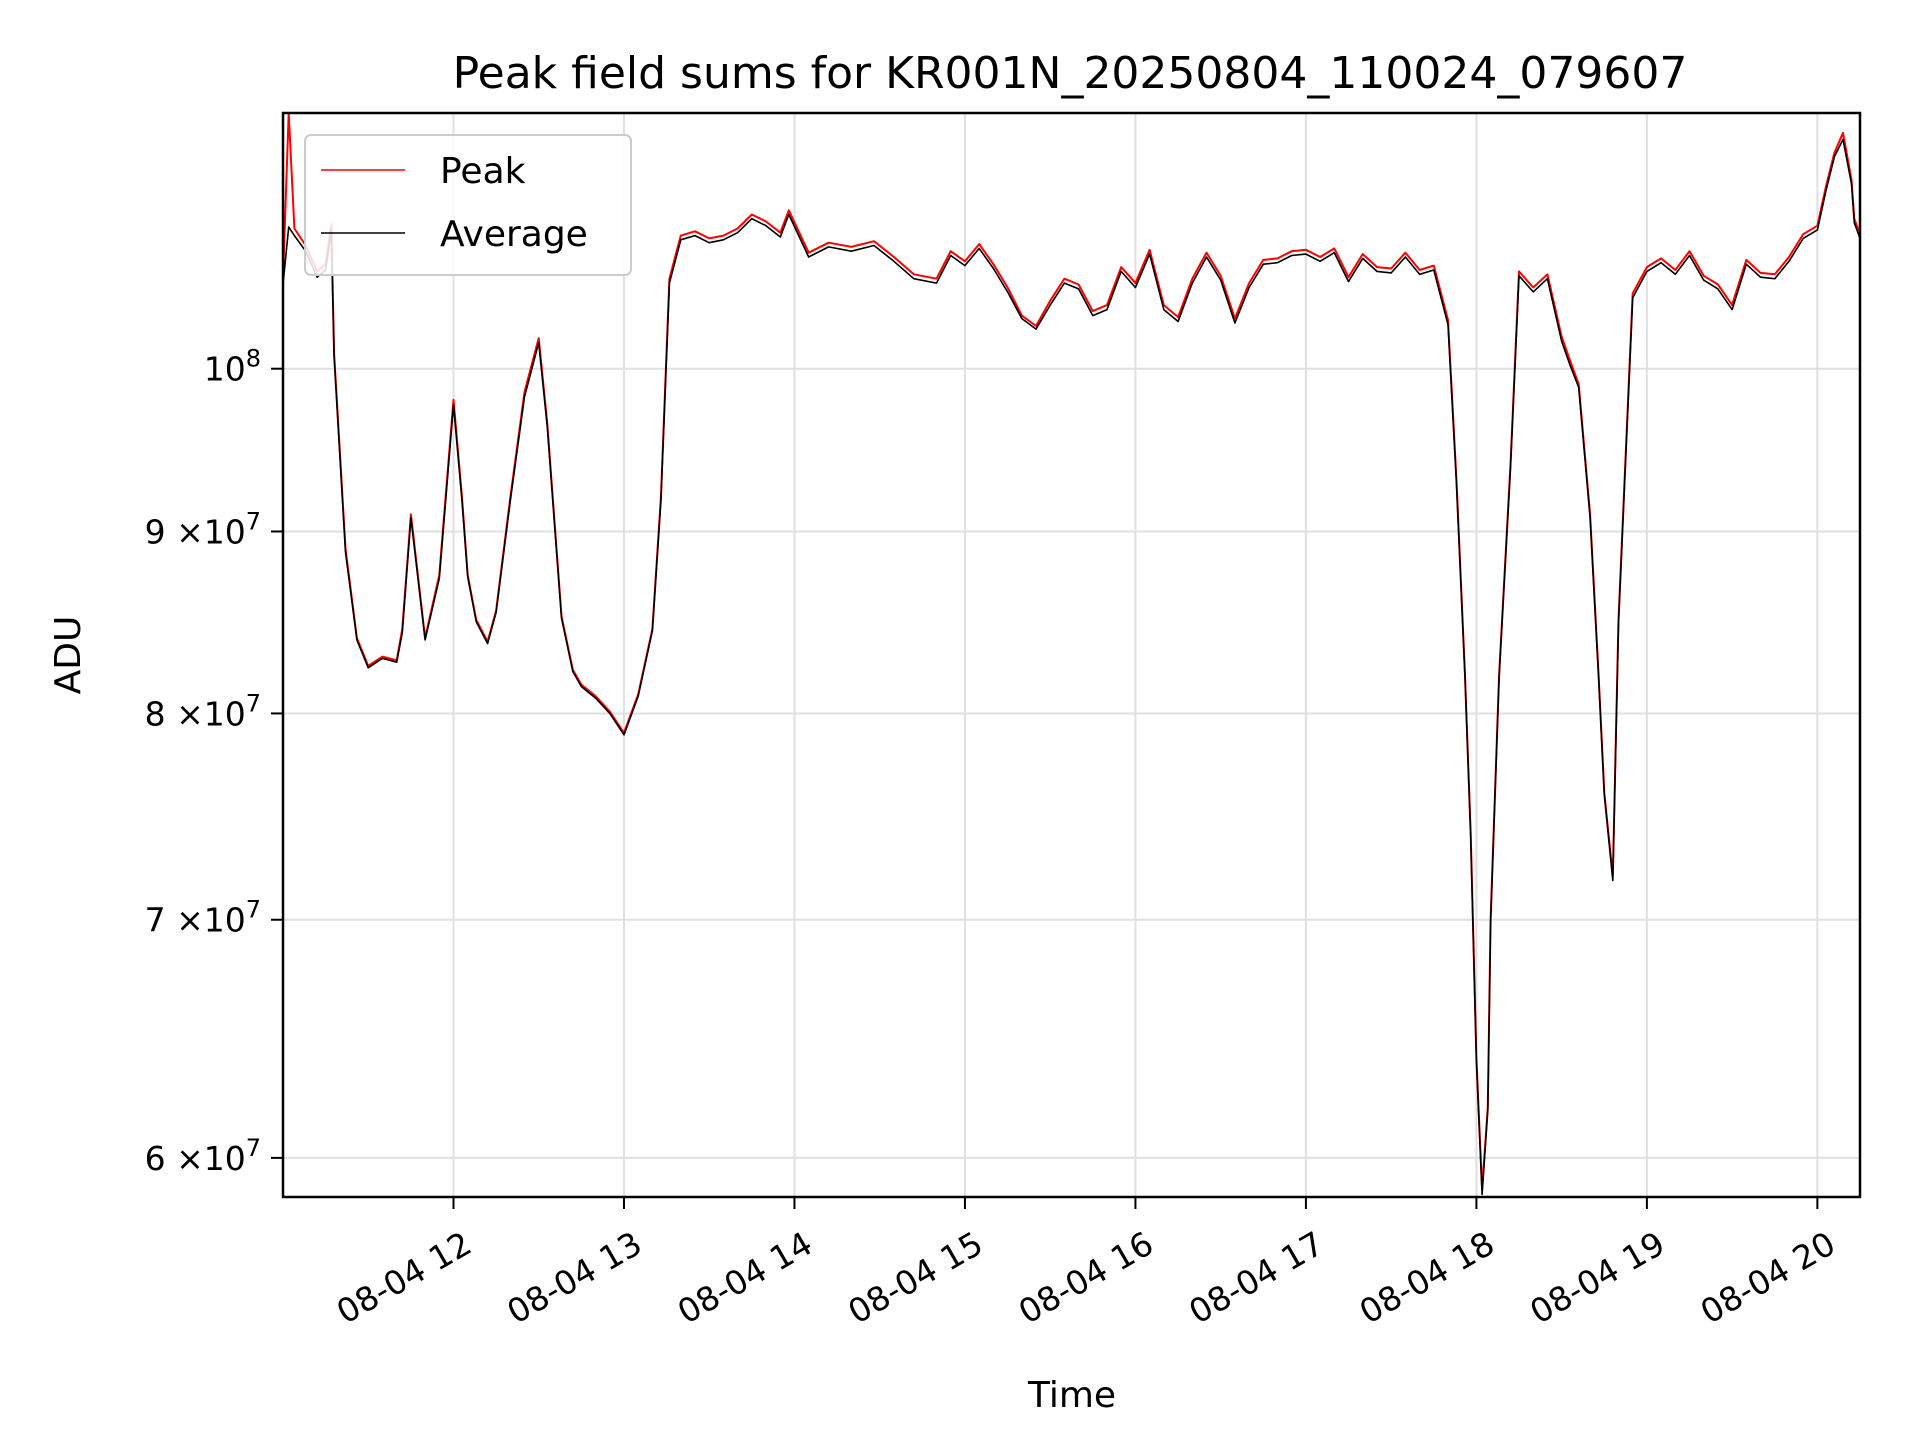 The width and height of the screenshot is (1920, 1440). What do you see at coordinates (203, 918) in the screenshot?
I see `y-tick-label: 7 ×107` at bounding box center [203, 918].